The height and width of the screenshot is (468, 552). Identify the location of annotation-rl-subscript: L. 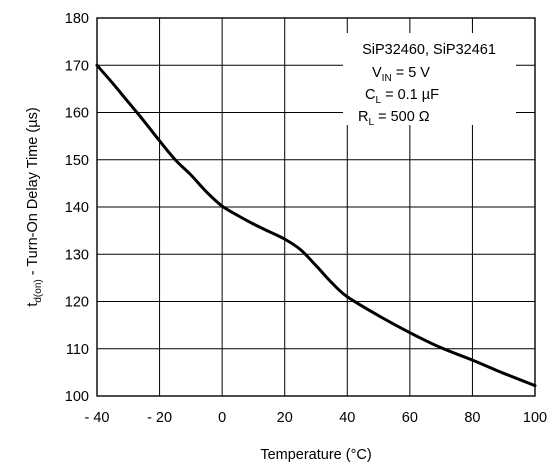
(371, 122).